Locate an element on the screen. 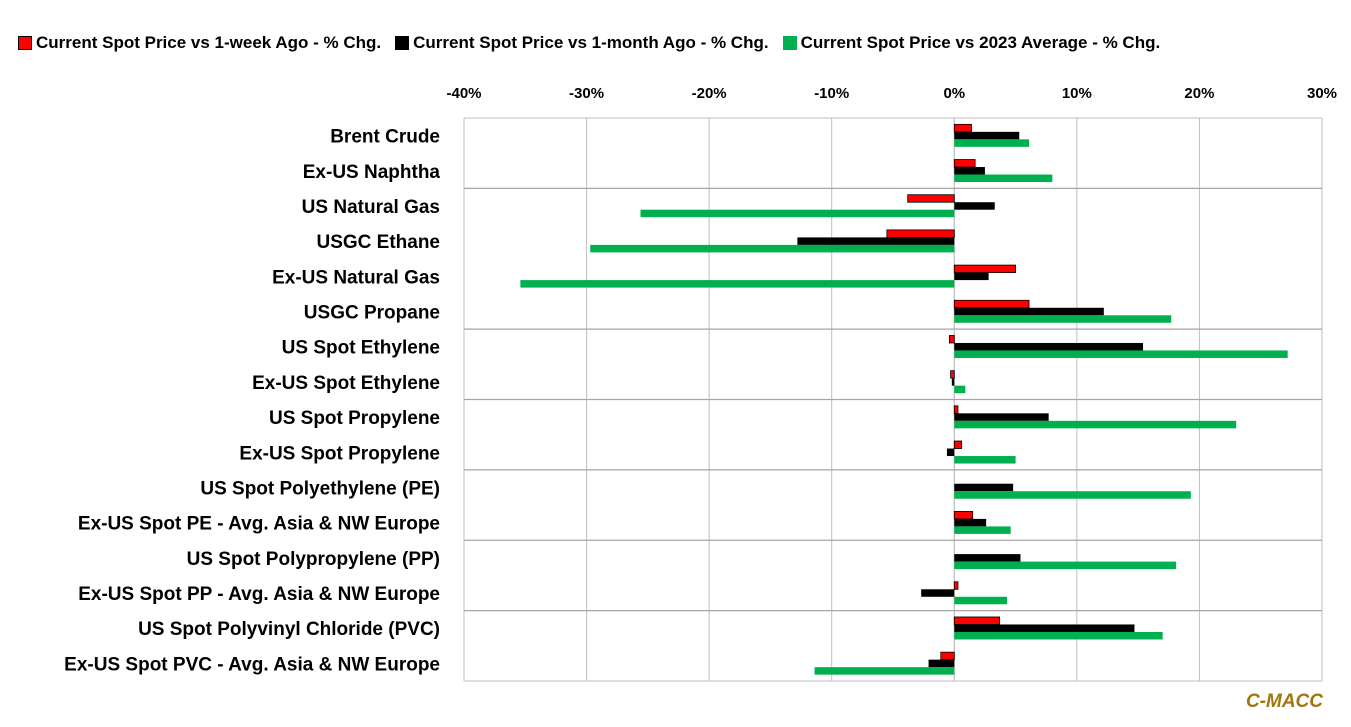 This screenshot has width=1351, height=727. category-label: USGC Propane is located at coordinates (372, 313).